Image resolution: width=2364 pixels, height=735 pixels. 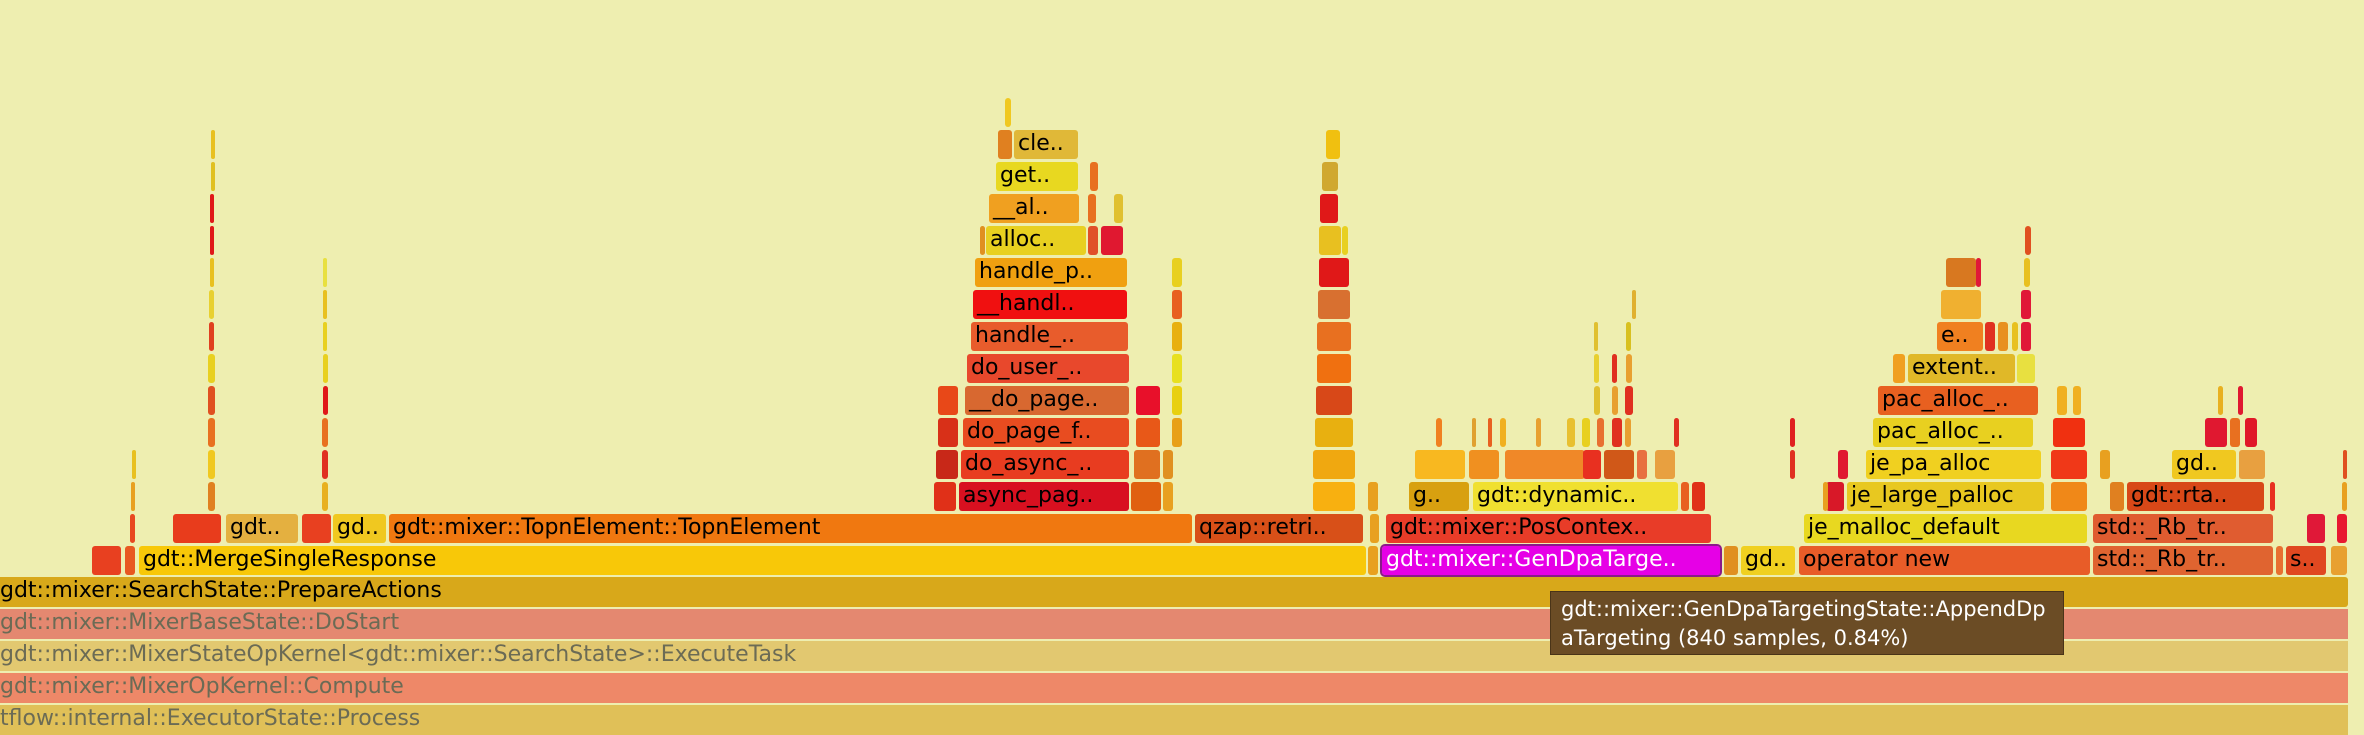 What do you see at coordinates (1953, 464) in the screenshot?
I see `frame-je-pa-alloc: je_pa_alloc` at bounding box center [1953, 464].